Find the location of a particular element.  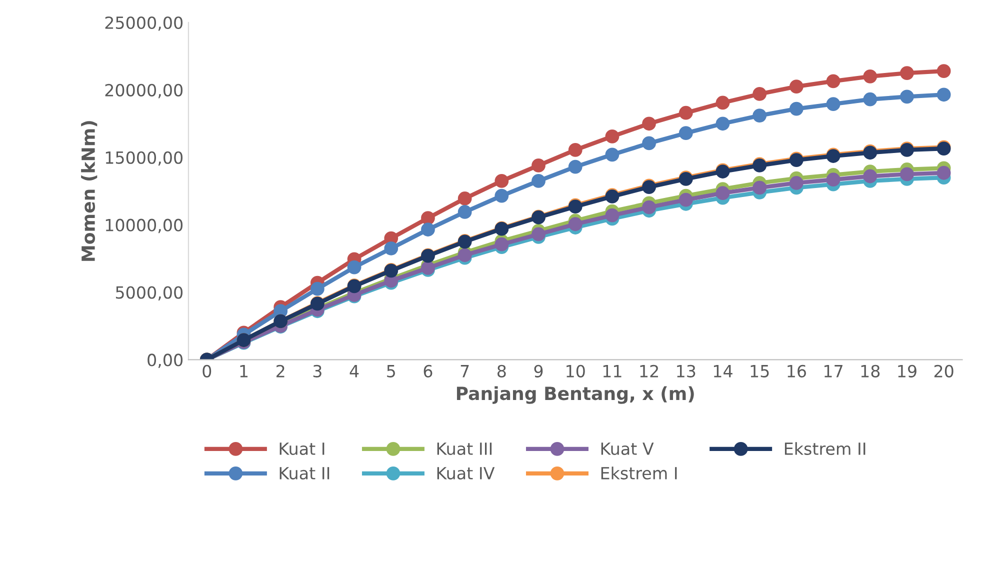

y-tick-label: 25000,00 is located at coordinates (144, 23).